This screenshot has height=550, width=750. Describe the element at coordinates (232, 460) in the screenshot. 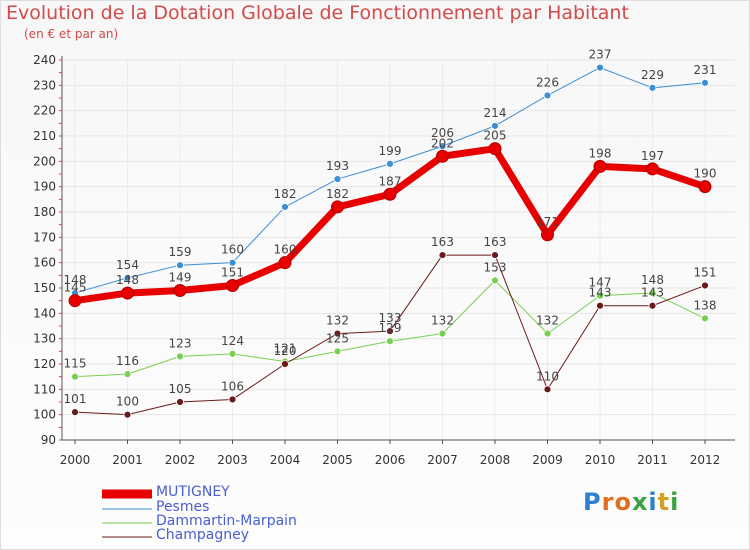

I see `x-tick-label: 2003` at that location.